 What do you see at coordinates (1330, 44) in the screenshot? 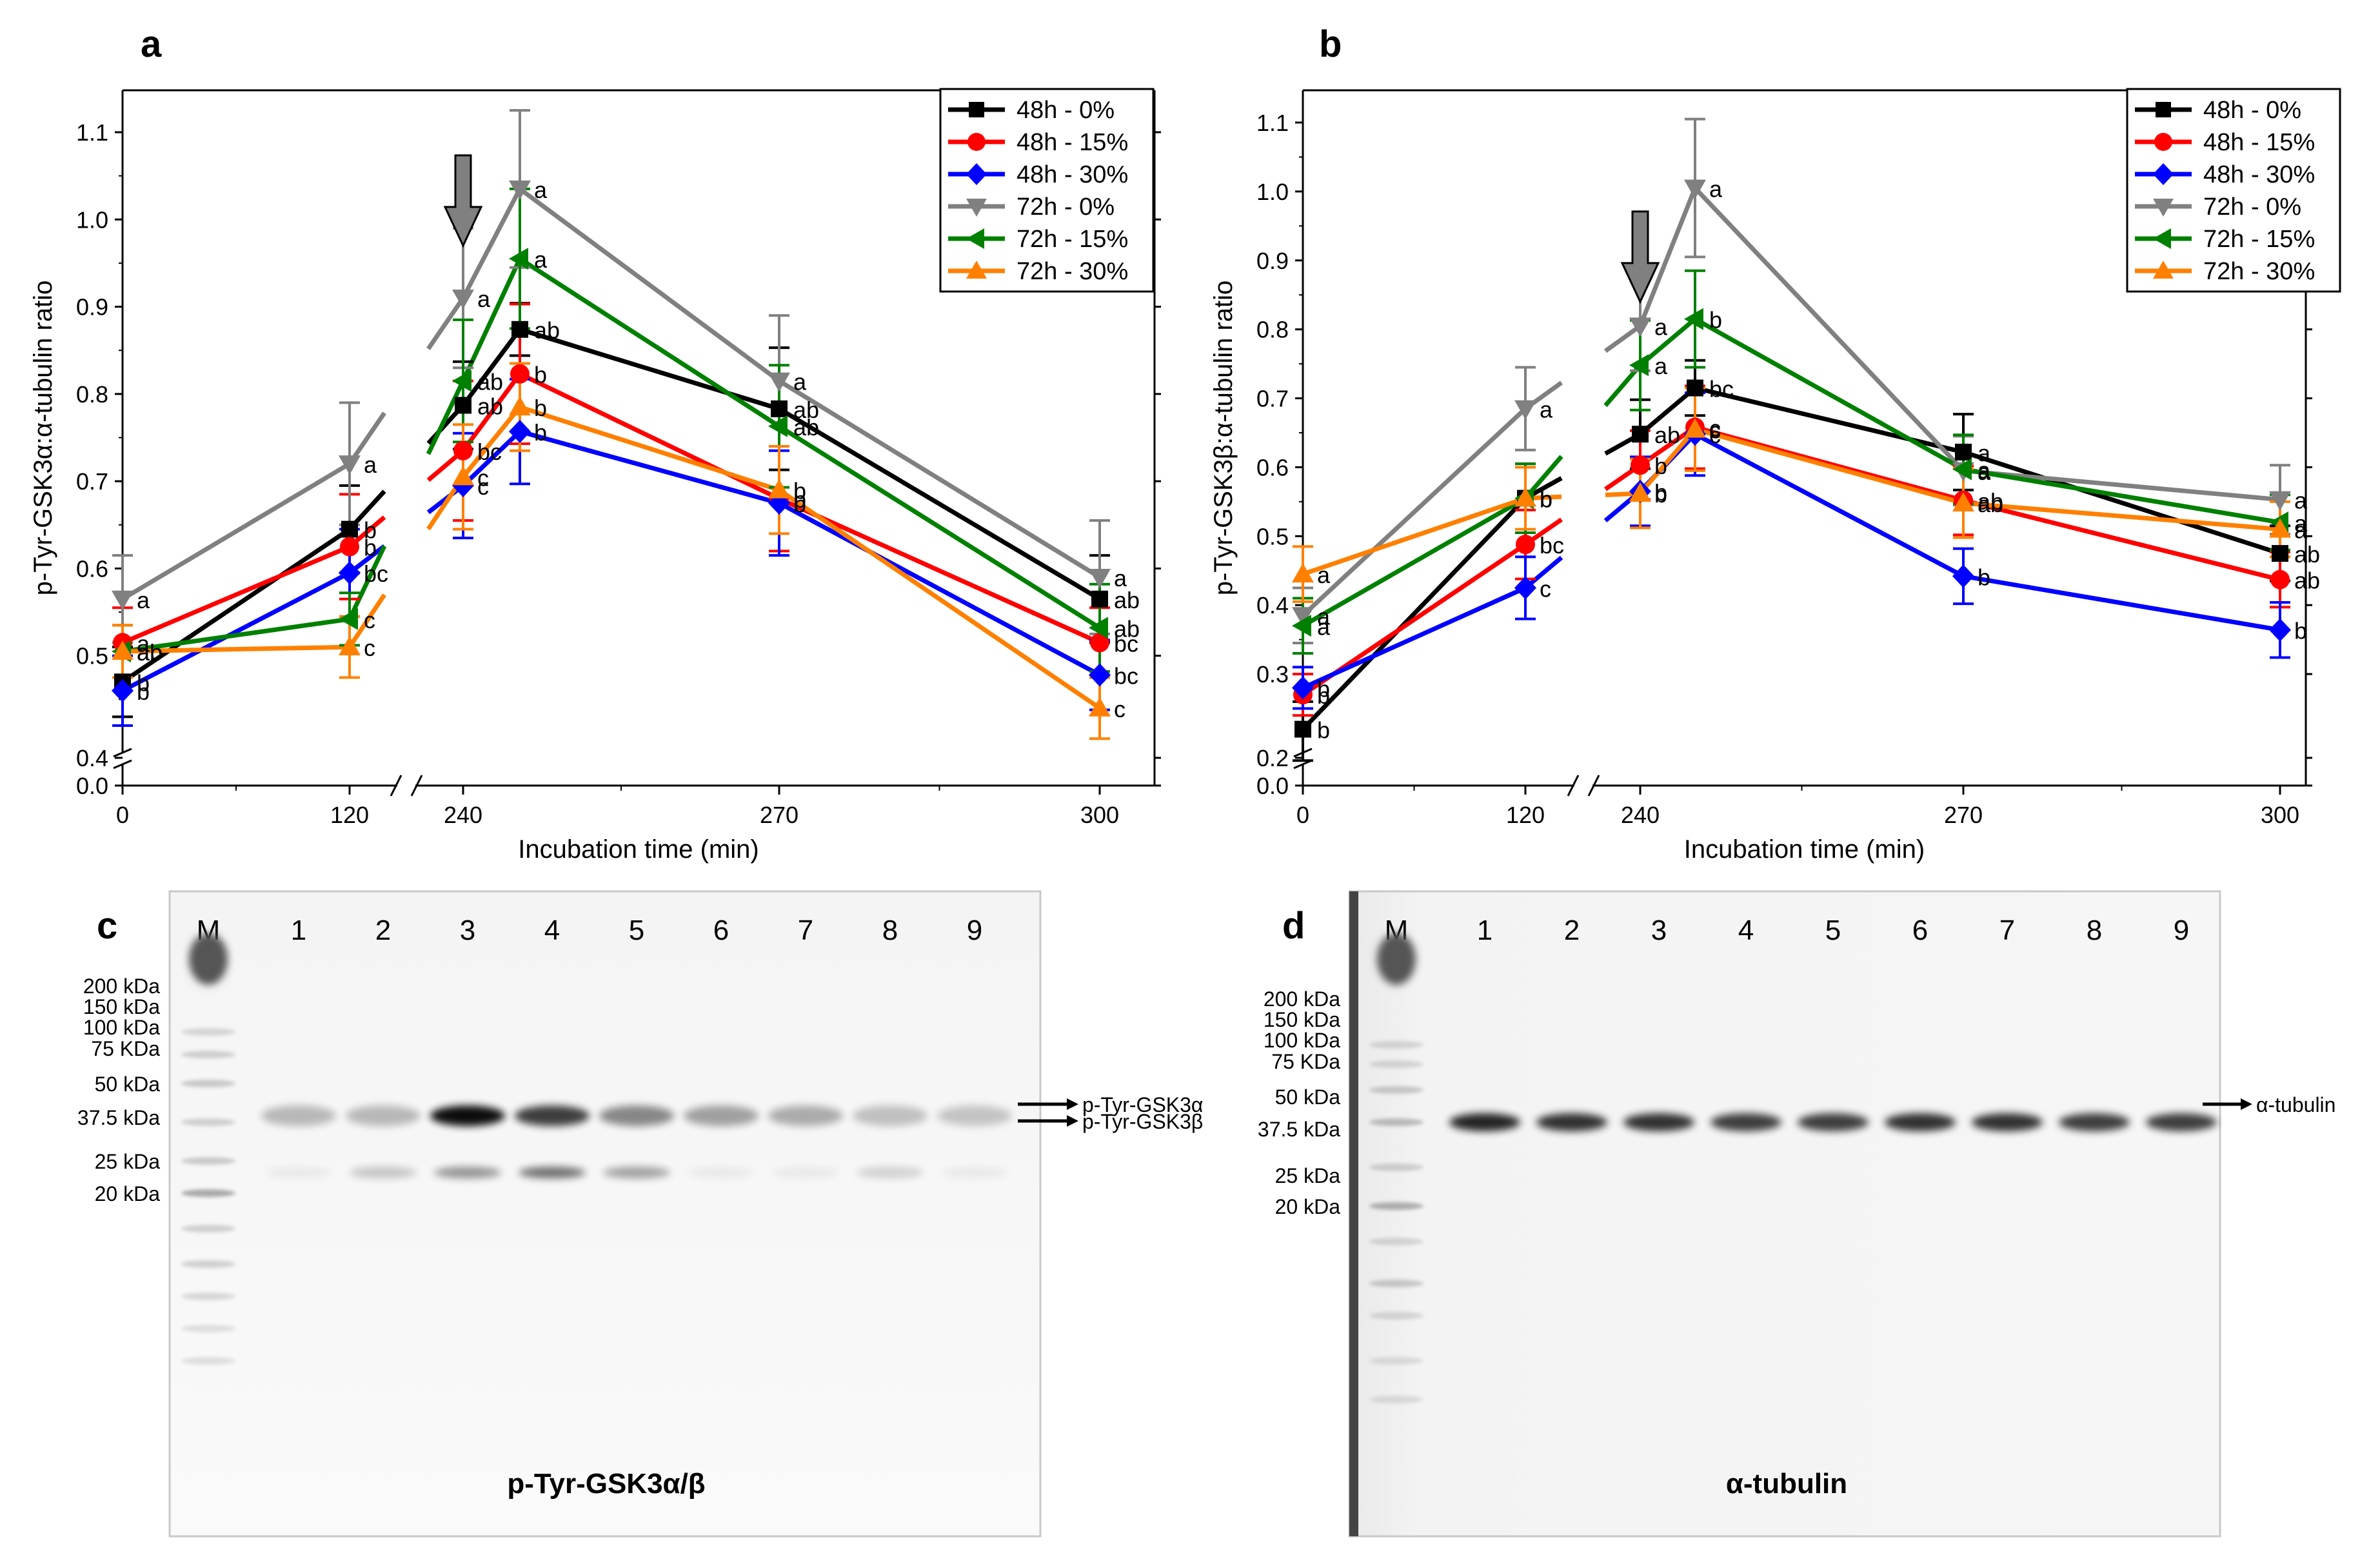
I see `panel-letter-b: b` at bounding box center [1330, 44].